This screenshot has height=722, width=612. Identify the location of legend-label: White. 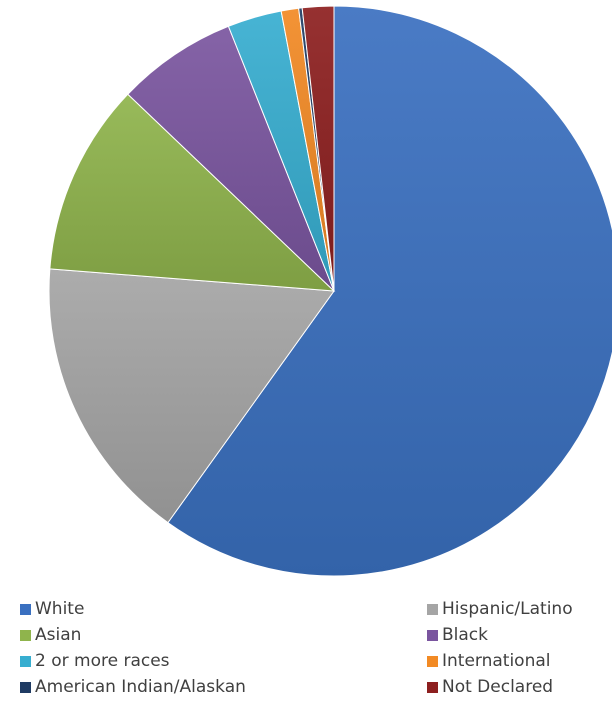
(60, 609).